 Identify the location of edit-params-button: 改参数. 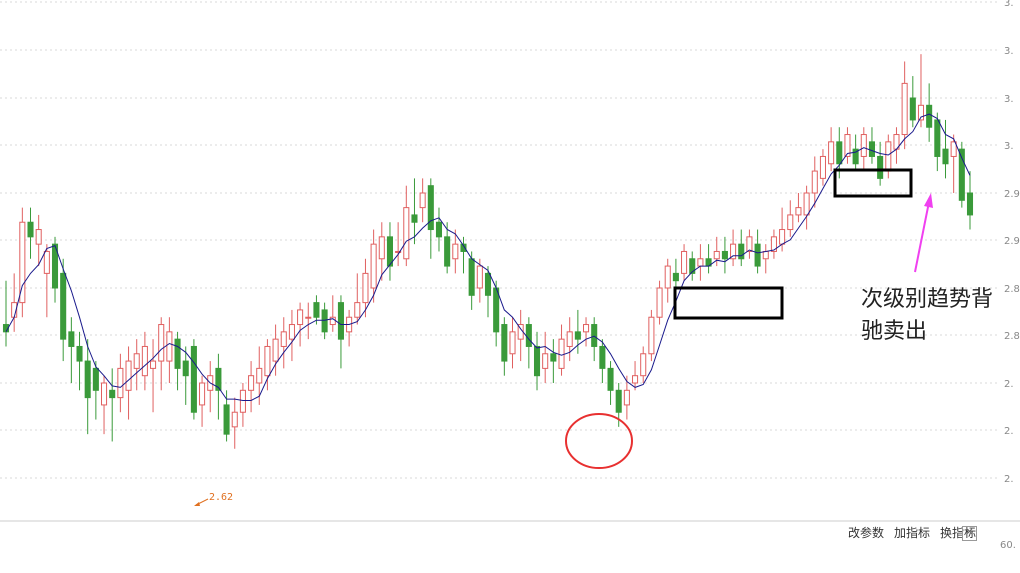
(865, 533).